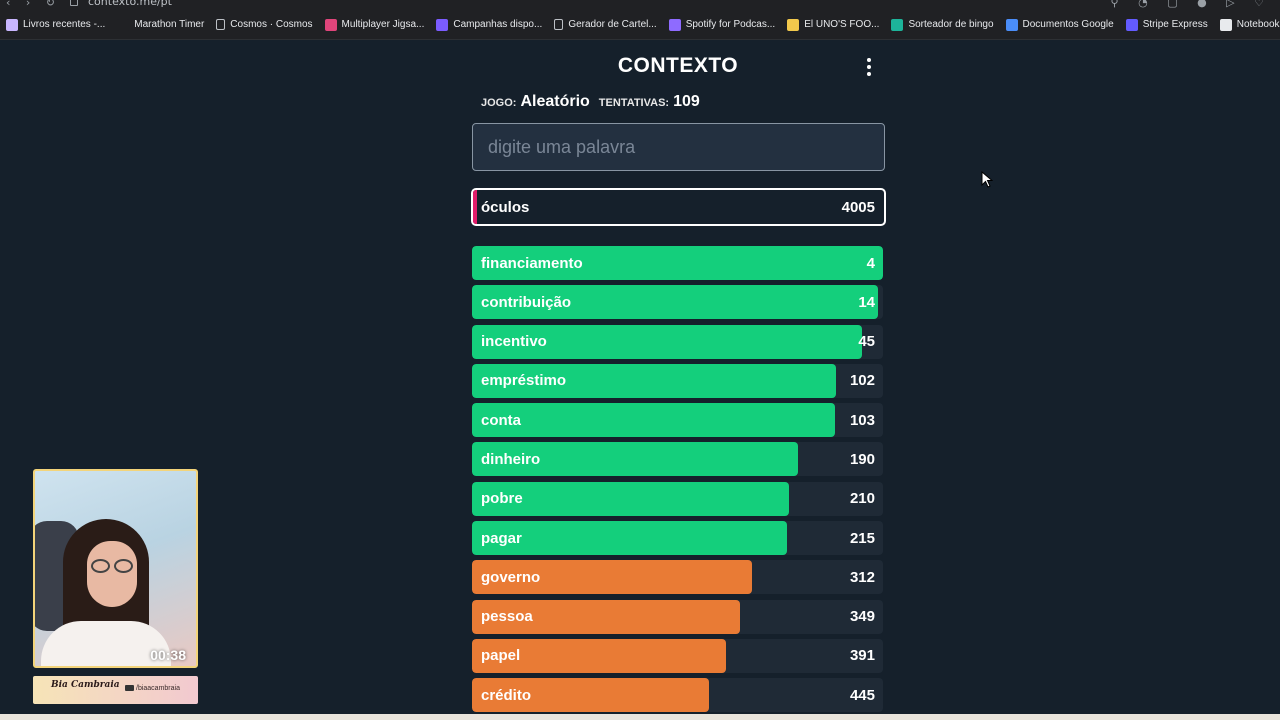 The height and width of the screenshot is (720, 1280). What do you see at coordinates (271, 24) in the screenshot?
I see `bookmark-label: Cosmos · Cosmos` at bounding box center [271, 24].